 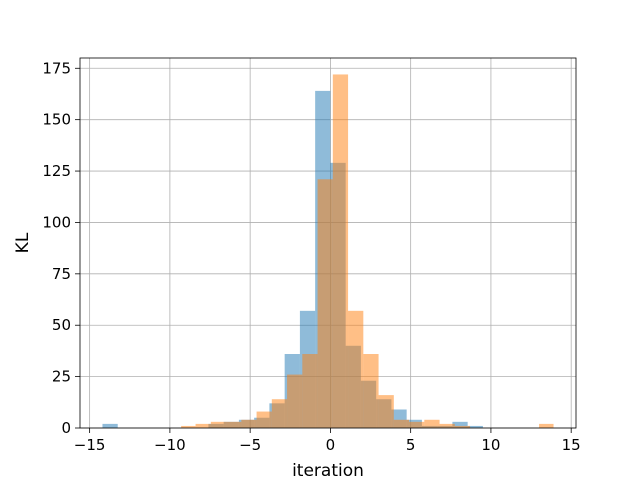 I want to click on y-tick-label: 125, so click(x=56, y=171).